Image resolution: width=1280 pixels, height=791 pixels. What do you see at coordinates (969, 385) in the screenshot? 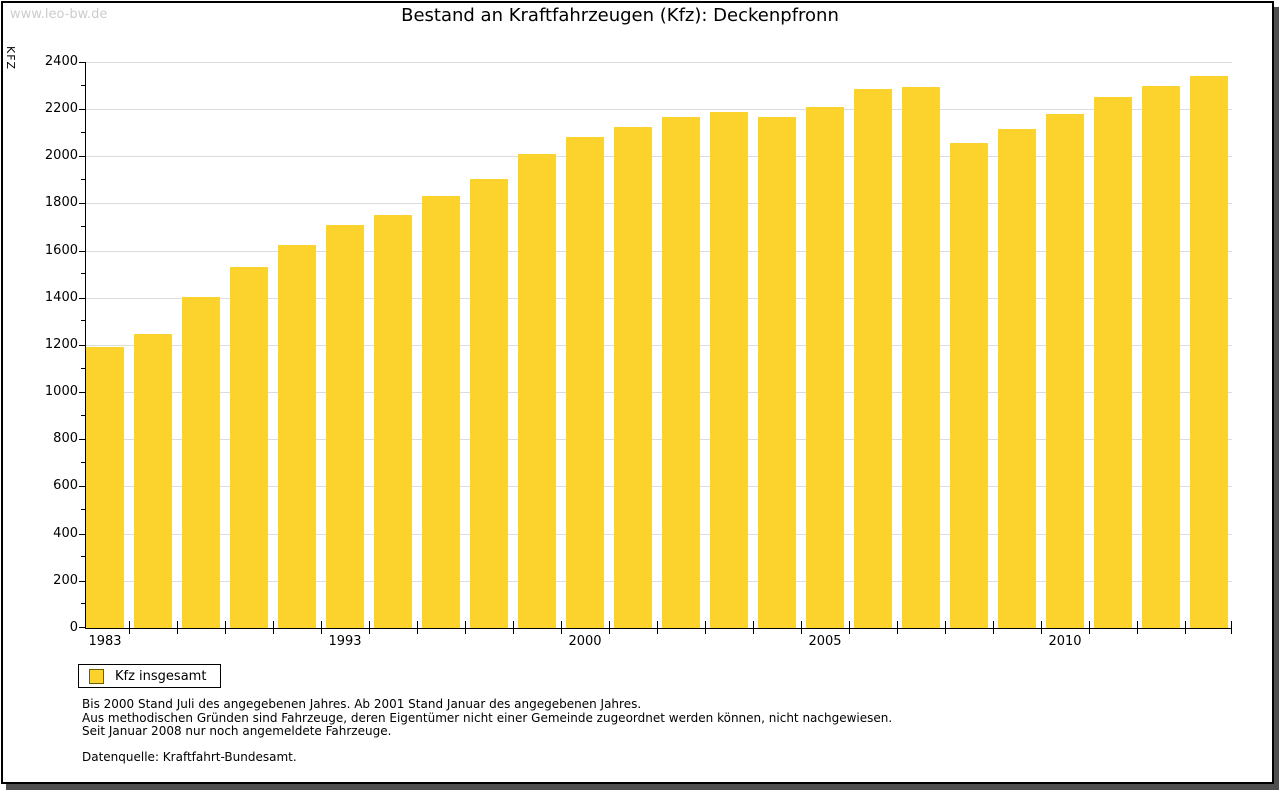
I see `bar-2008` at bounding box center [969, 385].